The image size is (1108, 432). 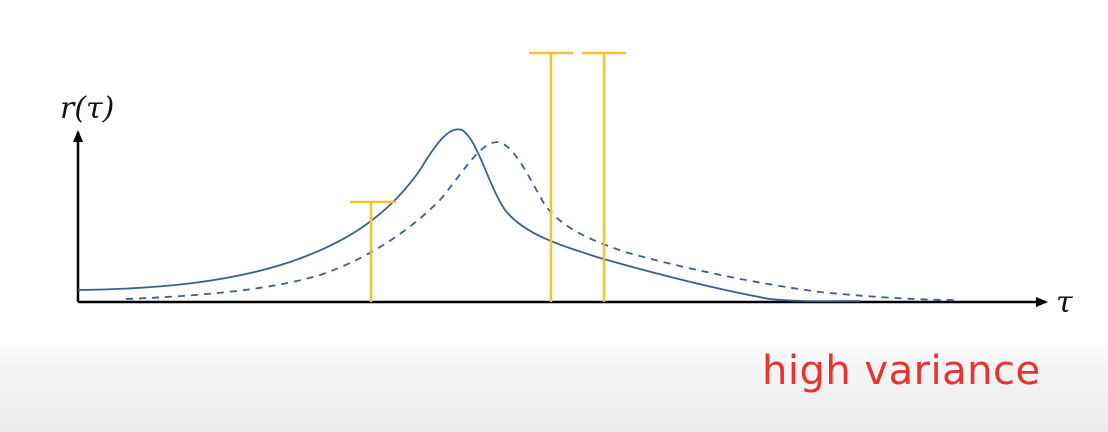 What do you see at coordinates (87, 108) in the screenshot?
I see `y-axis-label: r(τ)` at bounding box center [87, 108].